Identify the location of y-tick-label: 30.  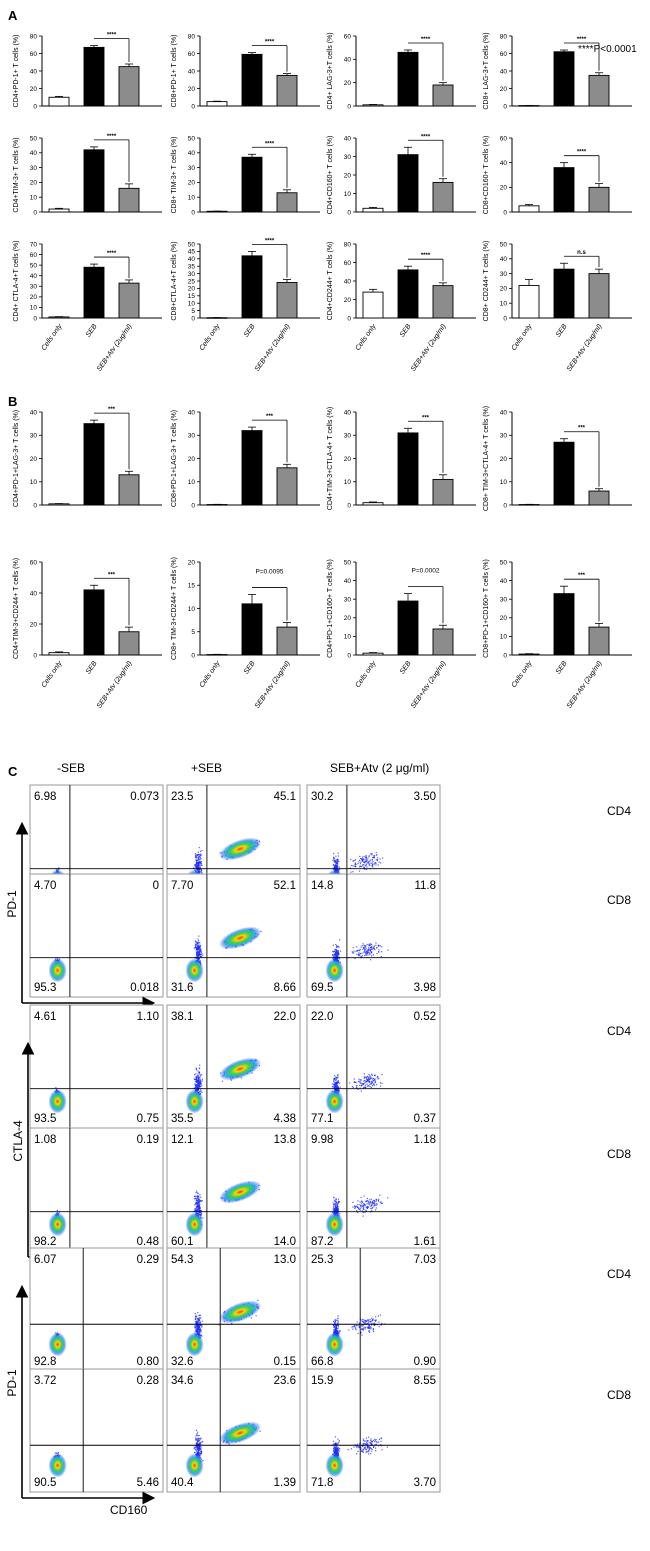
(348, 436).